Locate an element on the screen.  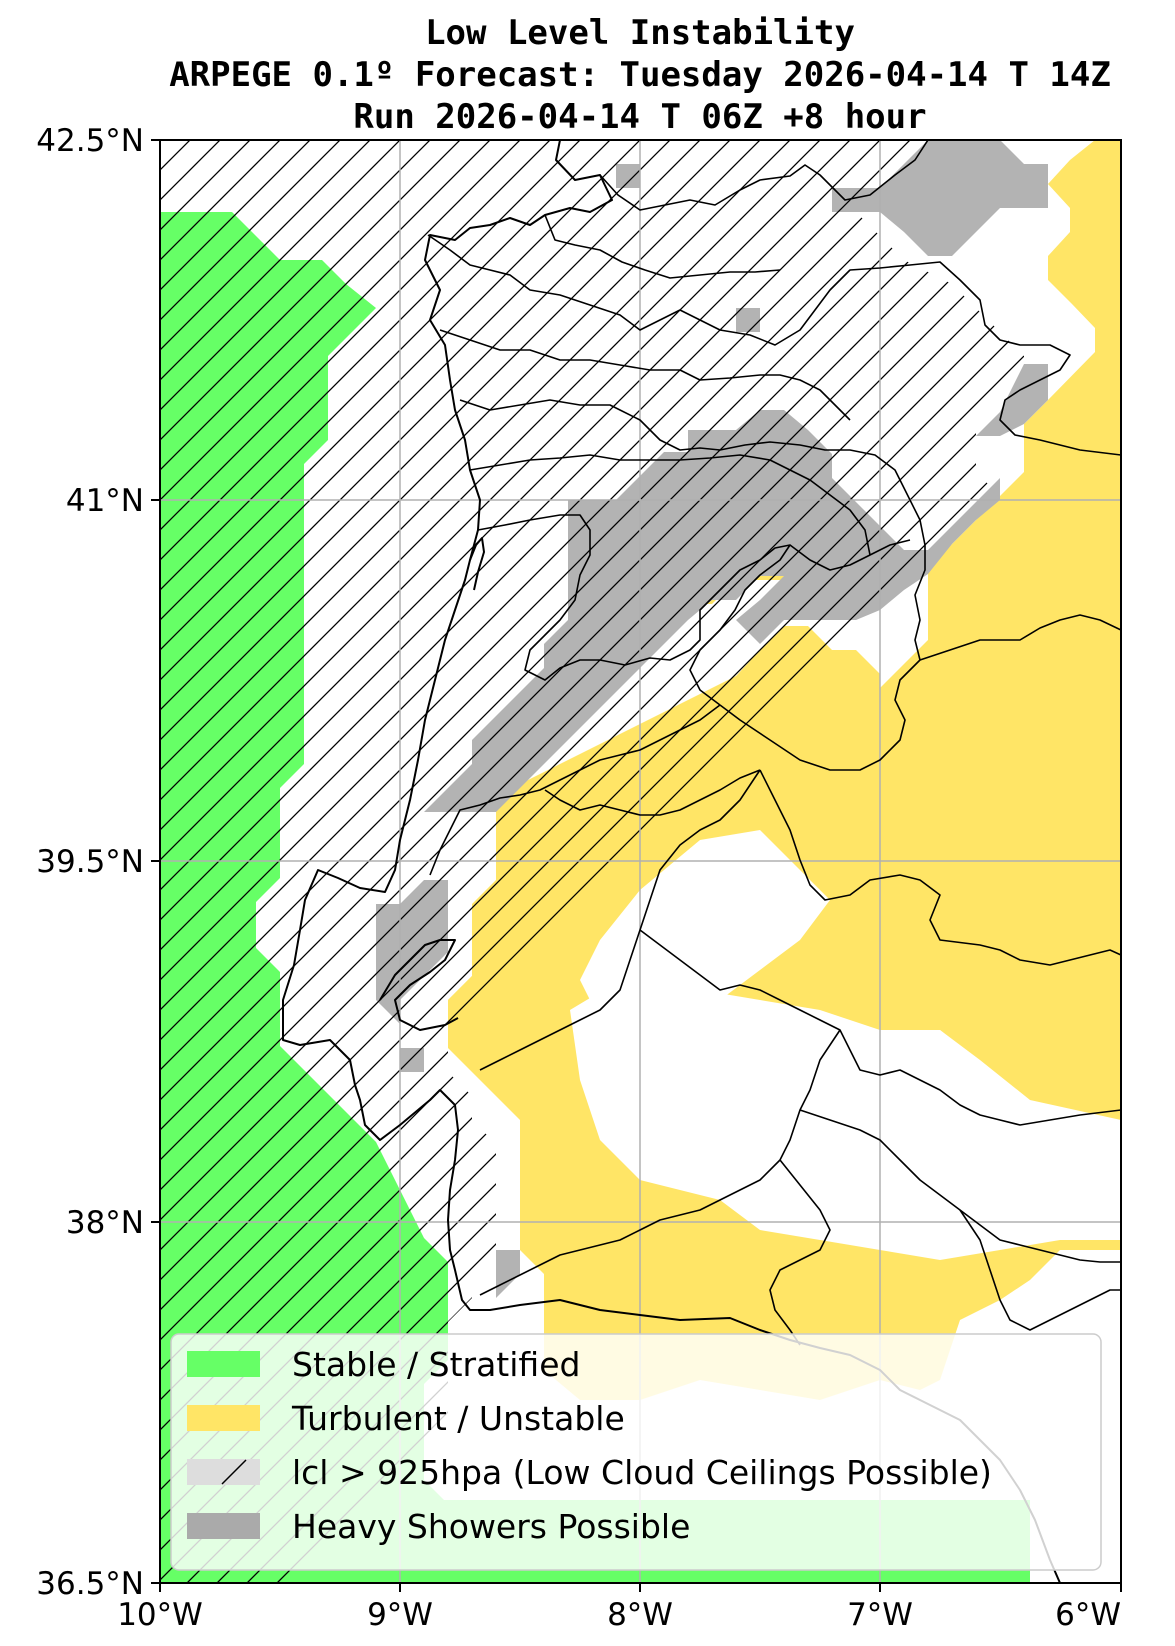
legend-label-showers: Heavy Showers Possible is located at coordinates (491, 1526).